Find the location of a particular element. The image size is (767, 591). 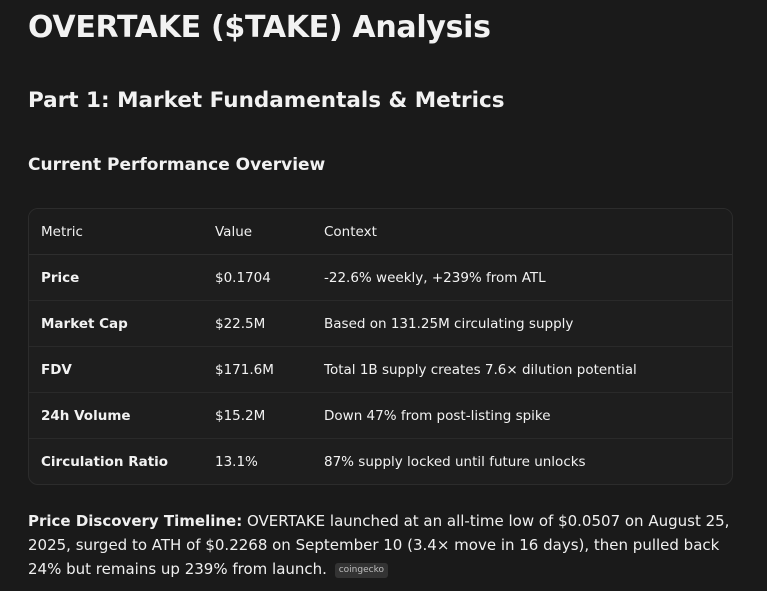

timeline-label: Price Discovery Timeline: is located at coordinates (135, 521).